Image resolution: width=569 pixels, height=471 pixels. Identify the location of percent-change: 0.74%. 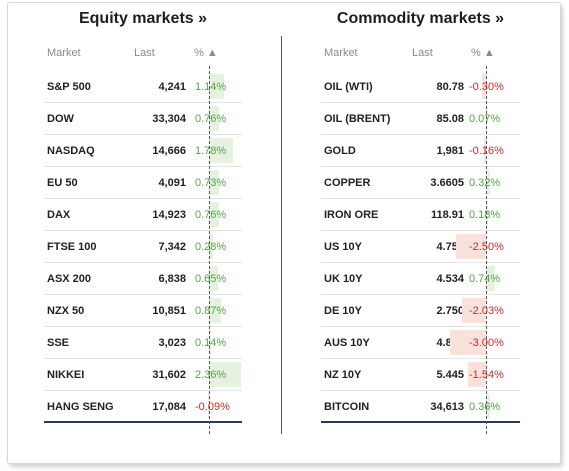
(485, 279).